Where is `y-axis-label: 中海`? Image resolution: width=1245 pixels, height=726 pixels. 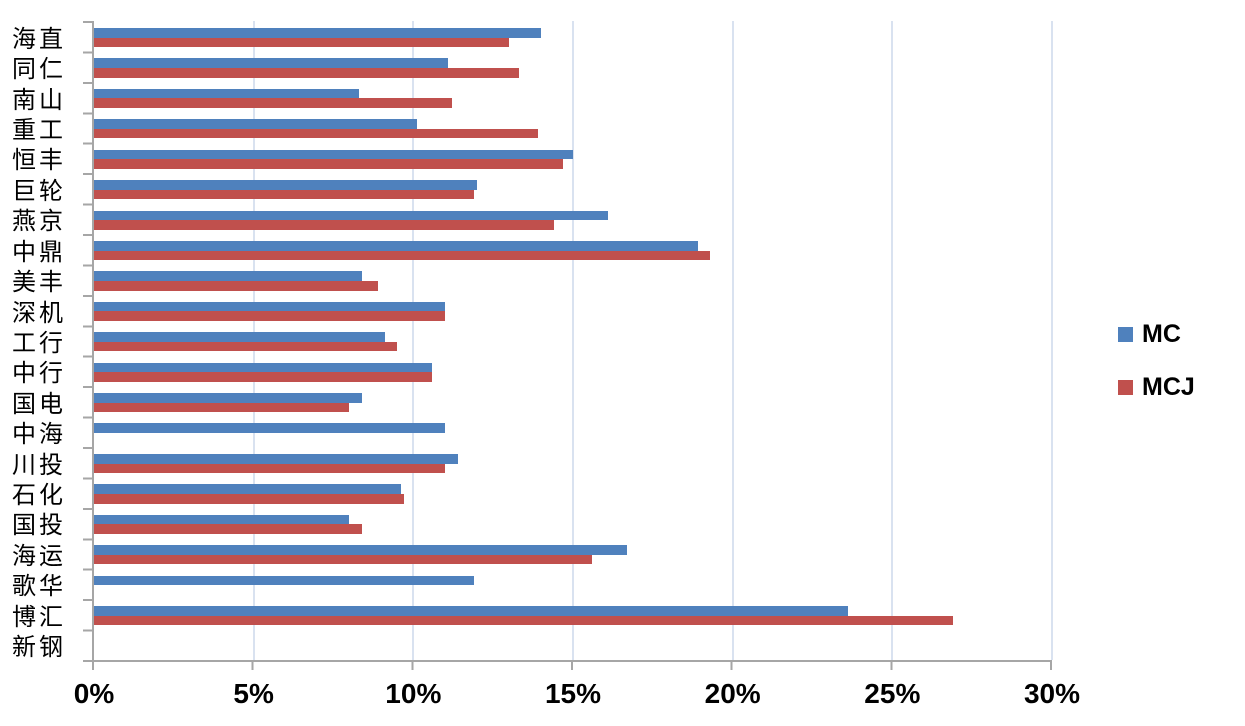
y-axis-label: 中海 is located at coordinates (39, 434).